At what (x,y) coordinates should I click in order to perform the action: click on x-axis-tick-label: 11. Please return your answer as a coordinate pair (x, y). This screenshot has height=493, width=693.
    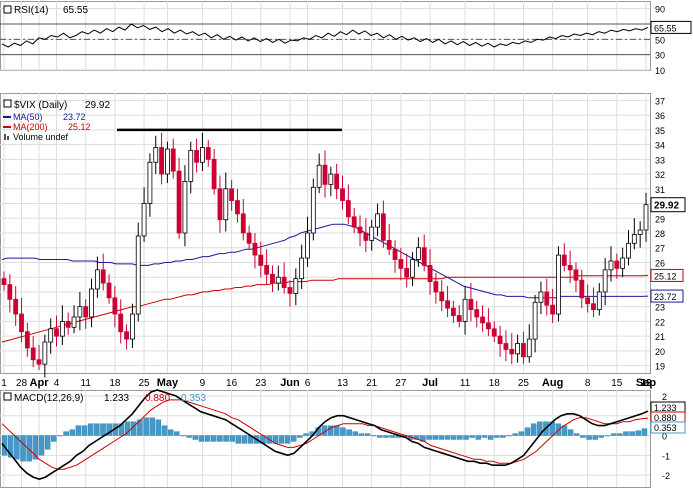
    Looking at the image, I should click on (465, 383).